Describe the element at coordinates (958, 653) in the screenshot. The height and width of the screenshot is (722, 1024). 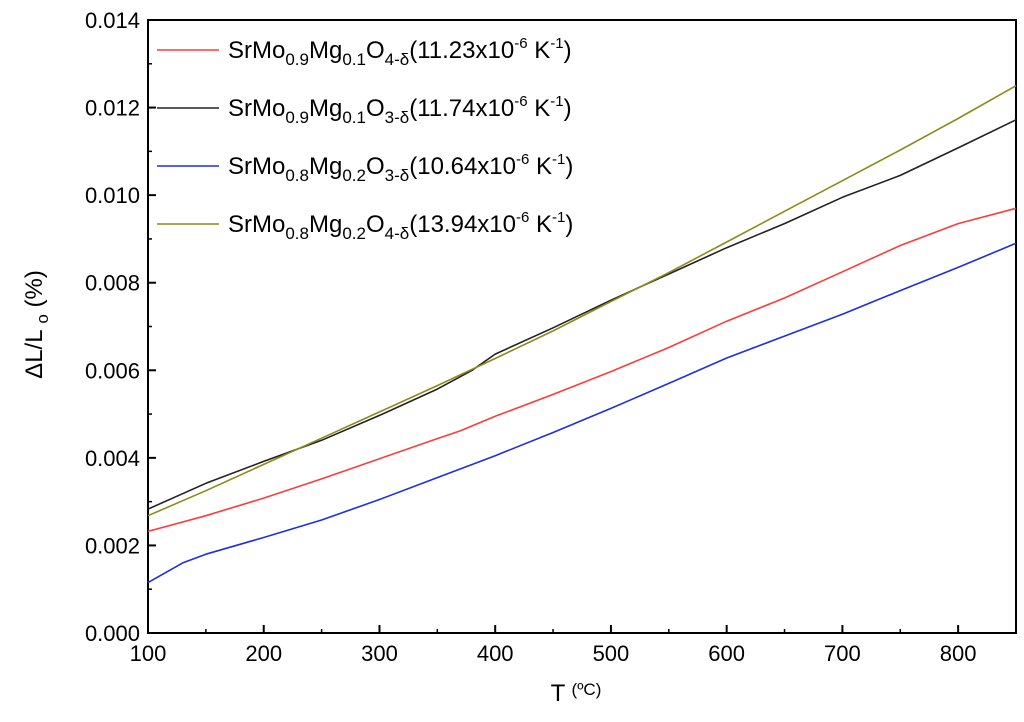
I see `x-tick-label: 800` at that location.